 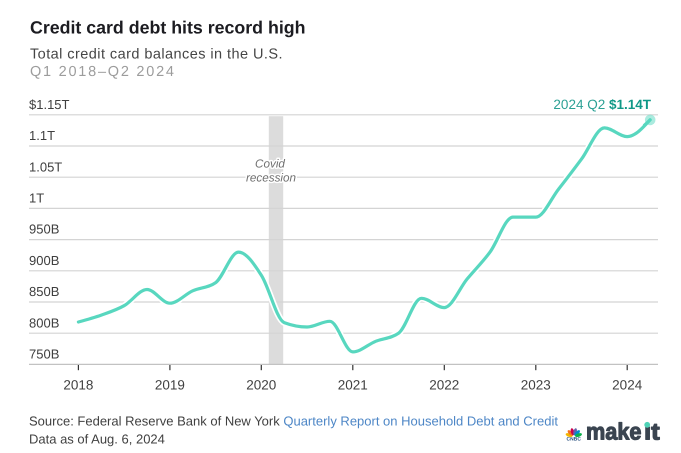 What do you see at coordinates (170, 384) in the screenshot?
I see `svg-text: 2019` at bounding box center [170, 384].